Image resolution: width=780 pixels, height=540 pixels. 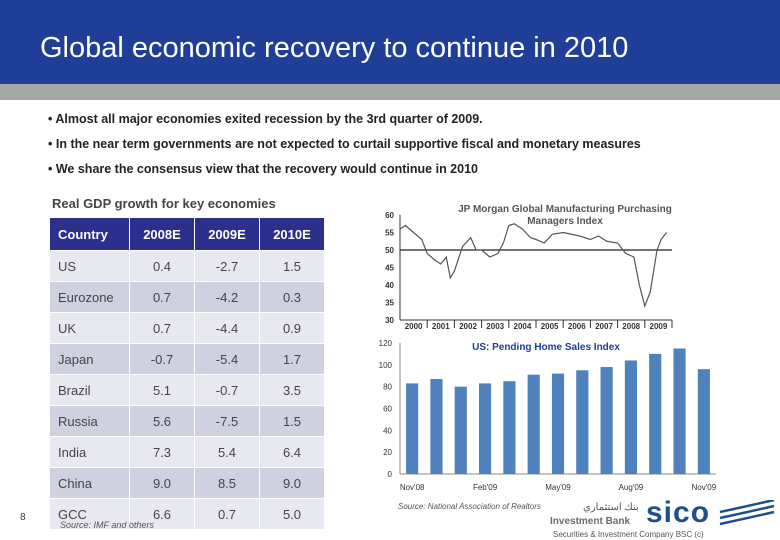 What do you see at coordinates (631, 326) in the screenshot?
I see `x-tick-label: 2008` at bounding box center [631, 326].